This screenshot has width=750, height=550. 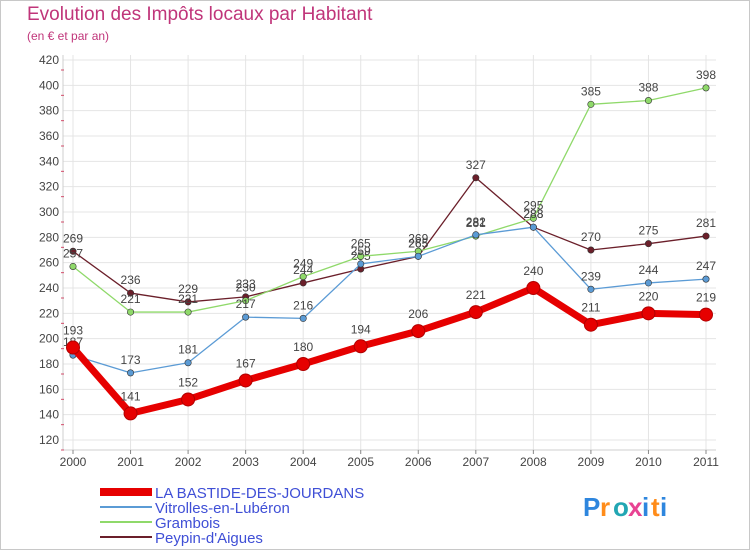 I want to click on y-tick-label: 200, so click(x=49, y=339).